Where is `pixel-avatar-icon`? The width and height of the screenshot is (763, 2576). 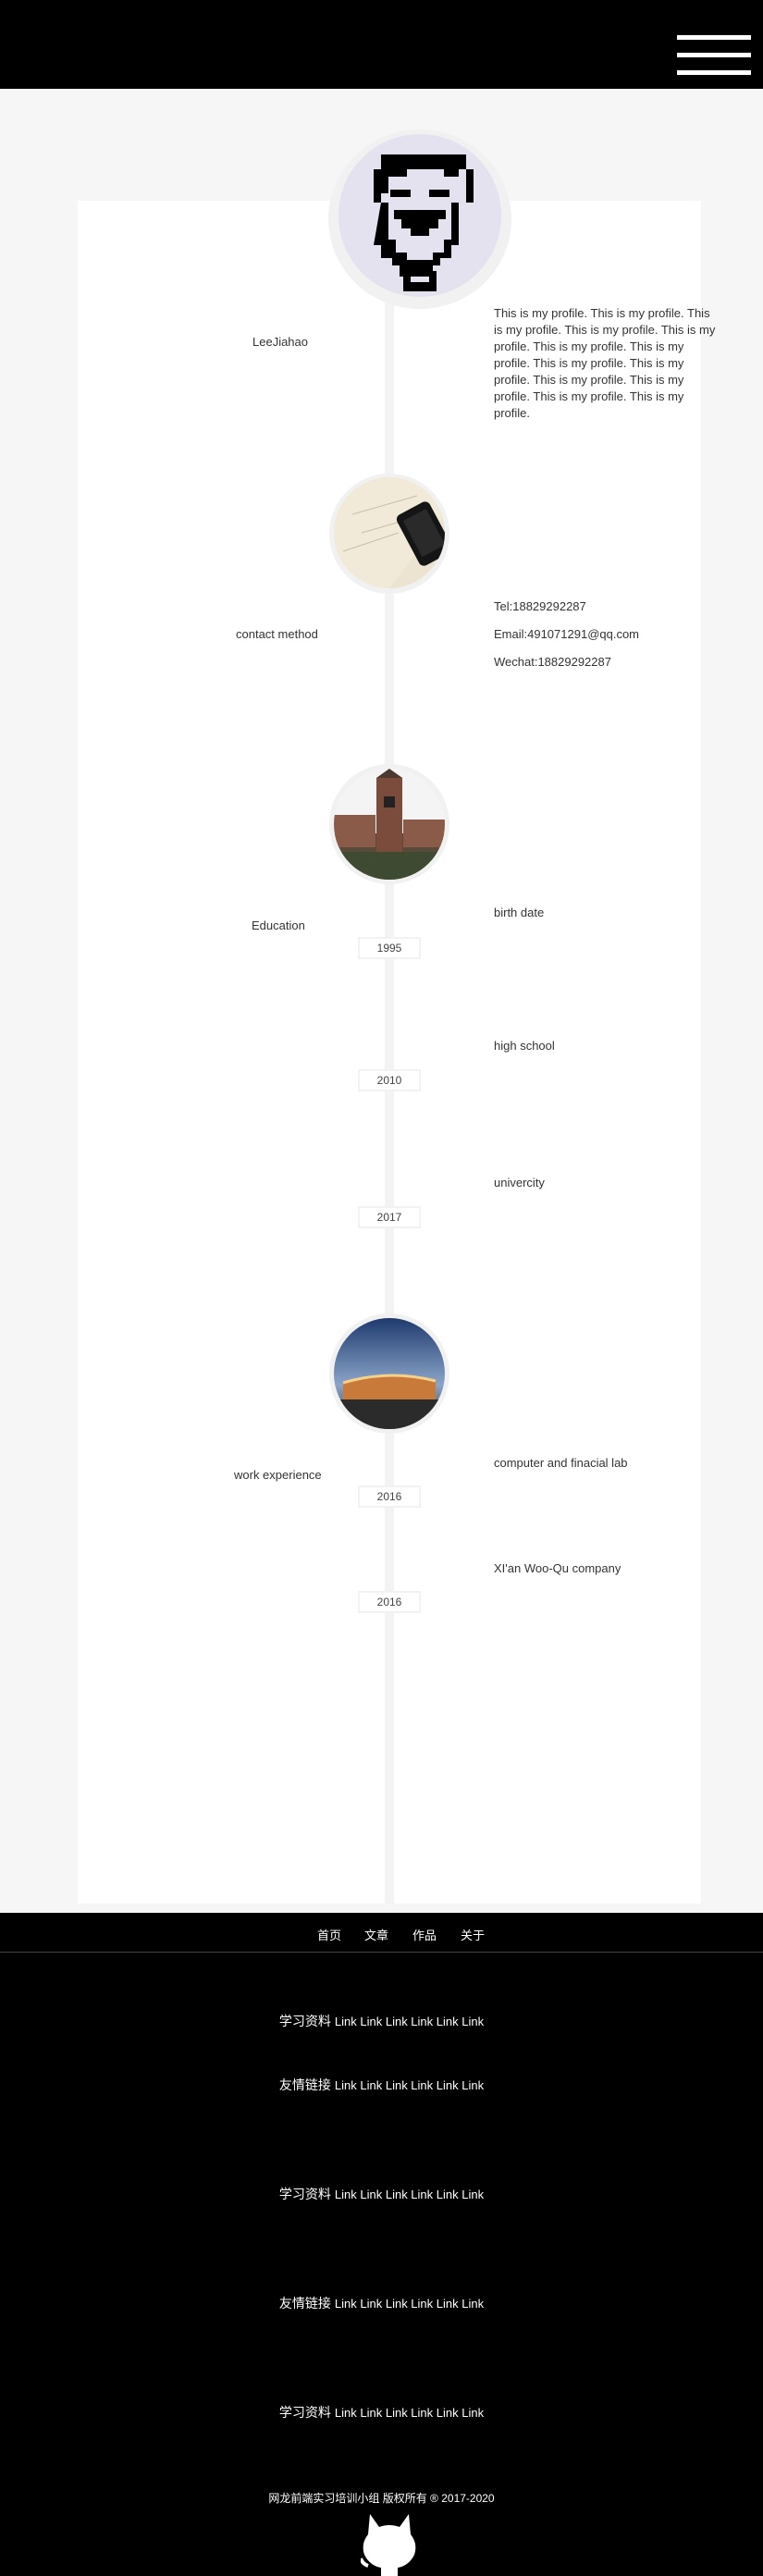
pixel-avatar-icon is located at coordinates (419, 215).